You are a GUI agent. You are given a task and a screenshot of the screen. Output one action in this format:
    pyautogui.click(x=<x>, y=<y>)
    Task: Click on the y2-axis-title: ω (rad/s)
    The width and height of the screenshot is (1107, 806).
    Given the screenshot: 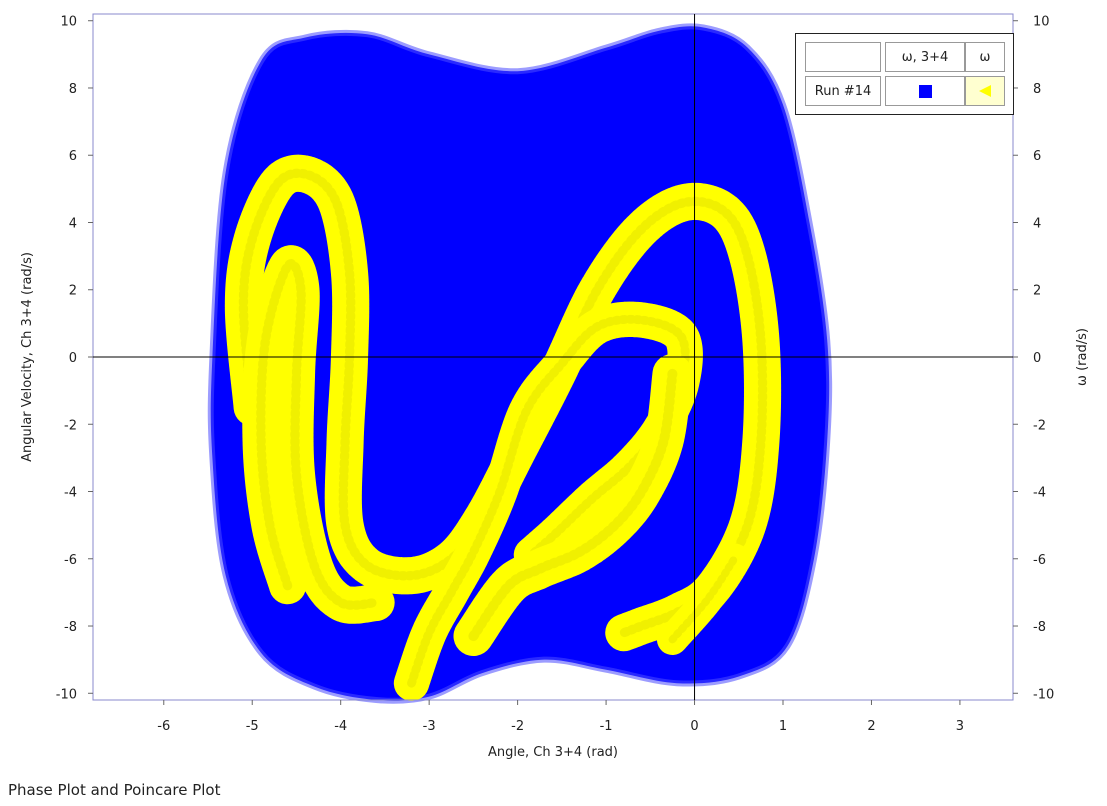 What is the action you would take?
    pyautogui.click(x=1082, y=357)
    